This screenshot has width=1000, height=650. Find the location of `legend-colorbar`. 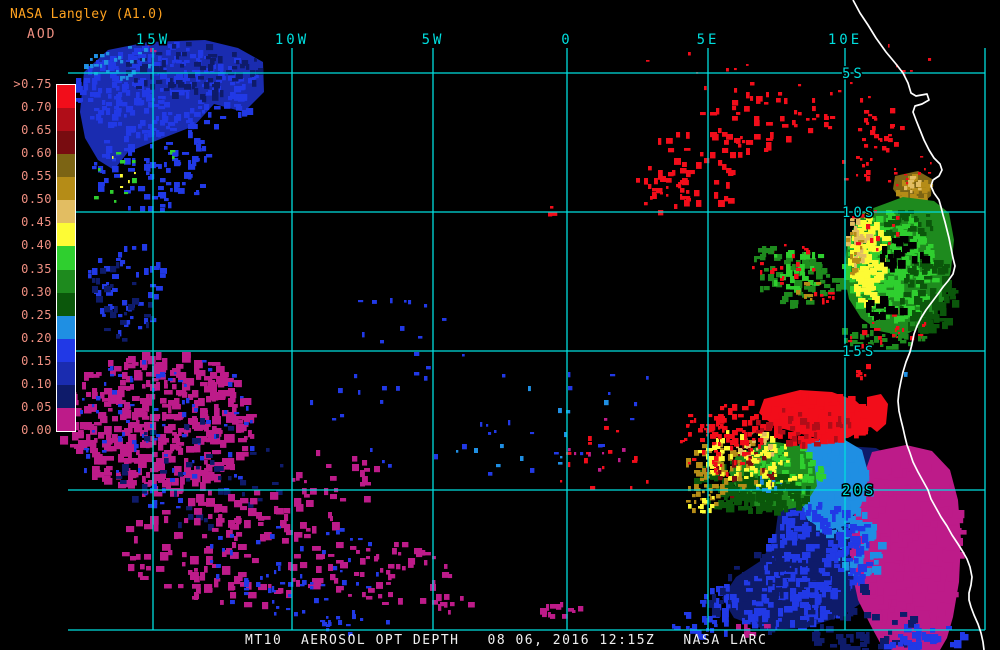

legend-colorbar is located at coordinates (66, 258).